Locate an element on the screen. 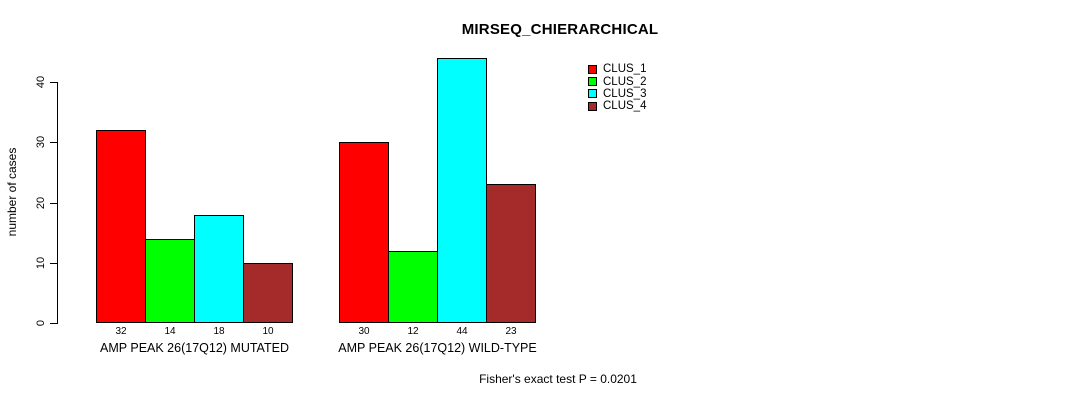 The width and height of the screenshot is (1090, 400). bar-value-label: 30 is located at coordinates (364, 331).